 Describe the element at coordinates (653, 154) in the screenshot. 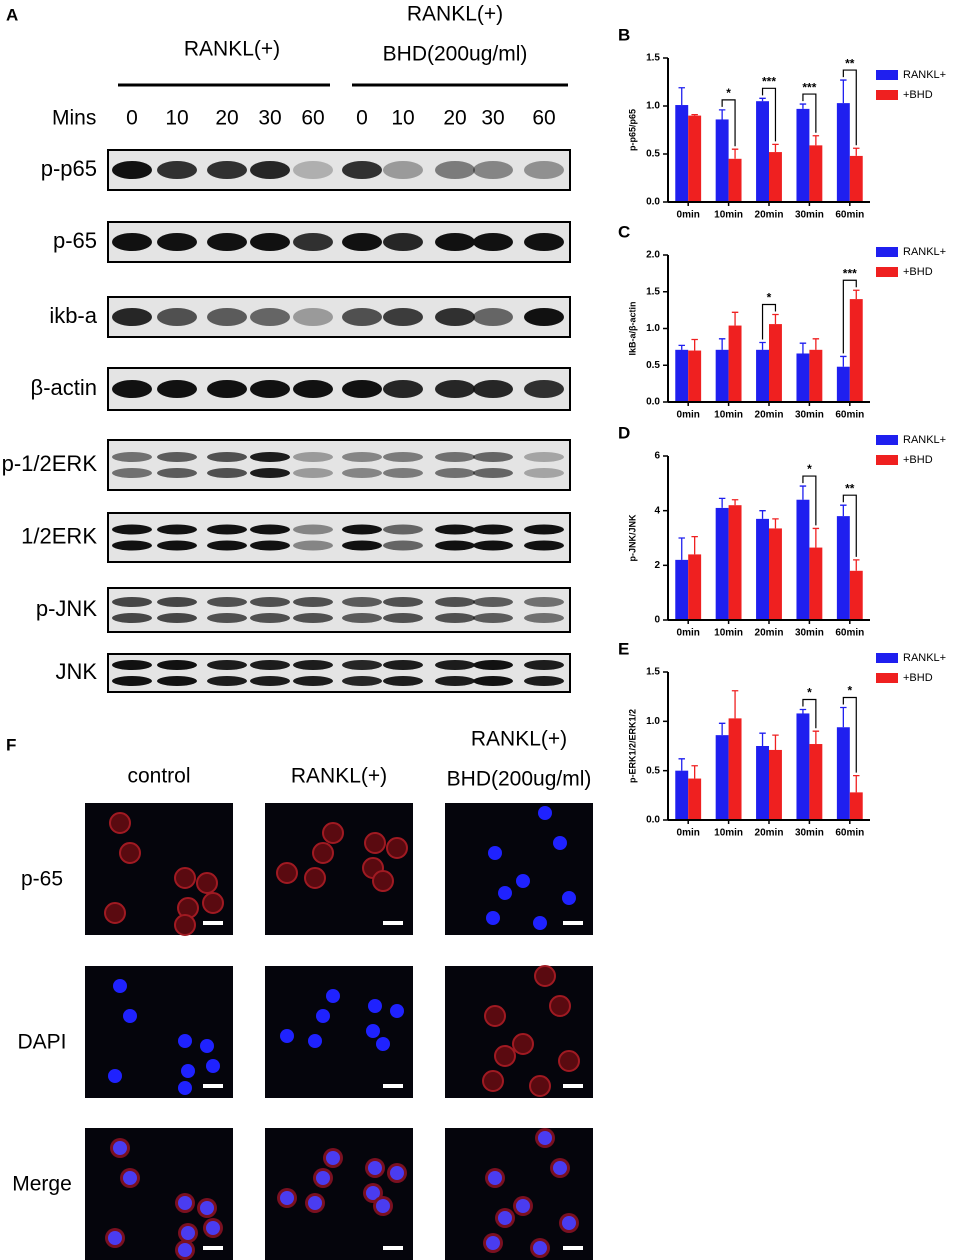

I see `y-tick-label: 0.5` at that location.